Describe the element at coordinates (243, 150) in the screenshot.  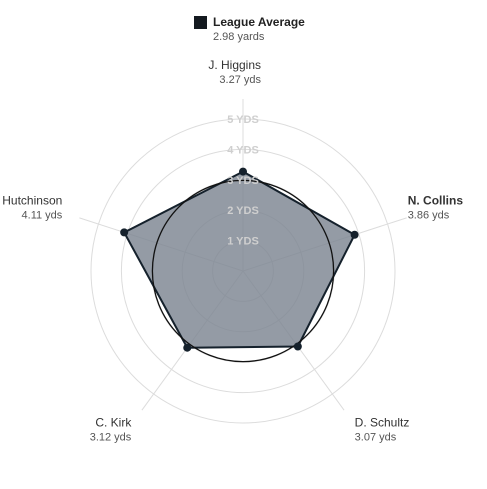
I see `ring-label: 4 YDS` at that location.